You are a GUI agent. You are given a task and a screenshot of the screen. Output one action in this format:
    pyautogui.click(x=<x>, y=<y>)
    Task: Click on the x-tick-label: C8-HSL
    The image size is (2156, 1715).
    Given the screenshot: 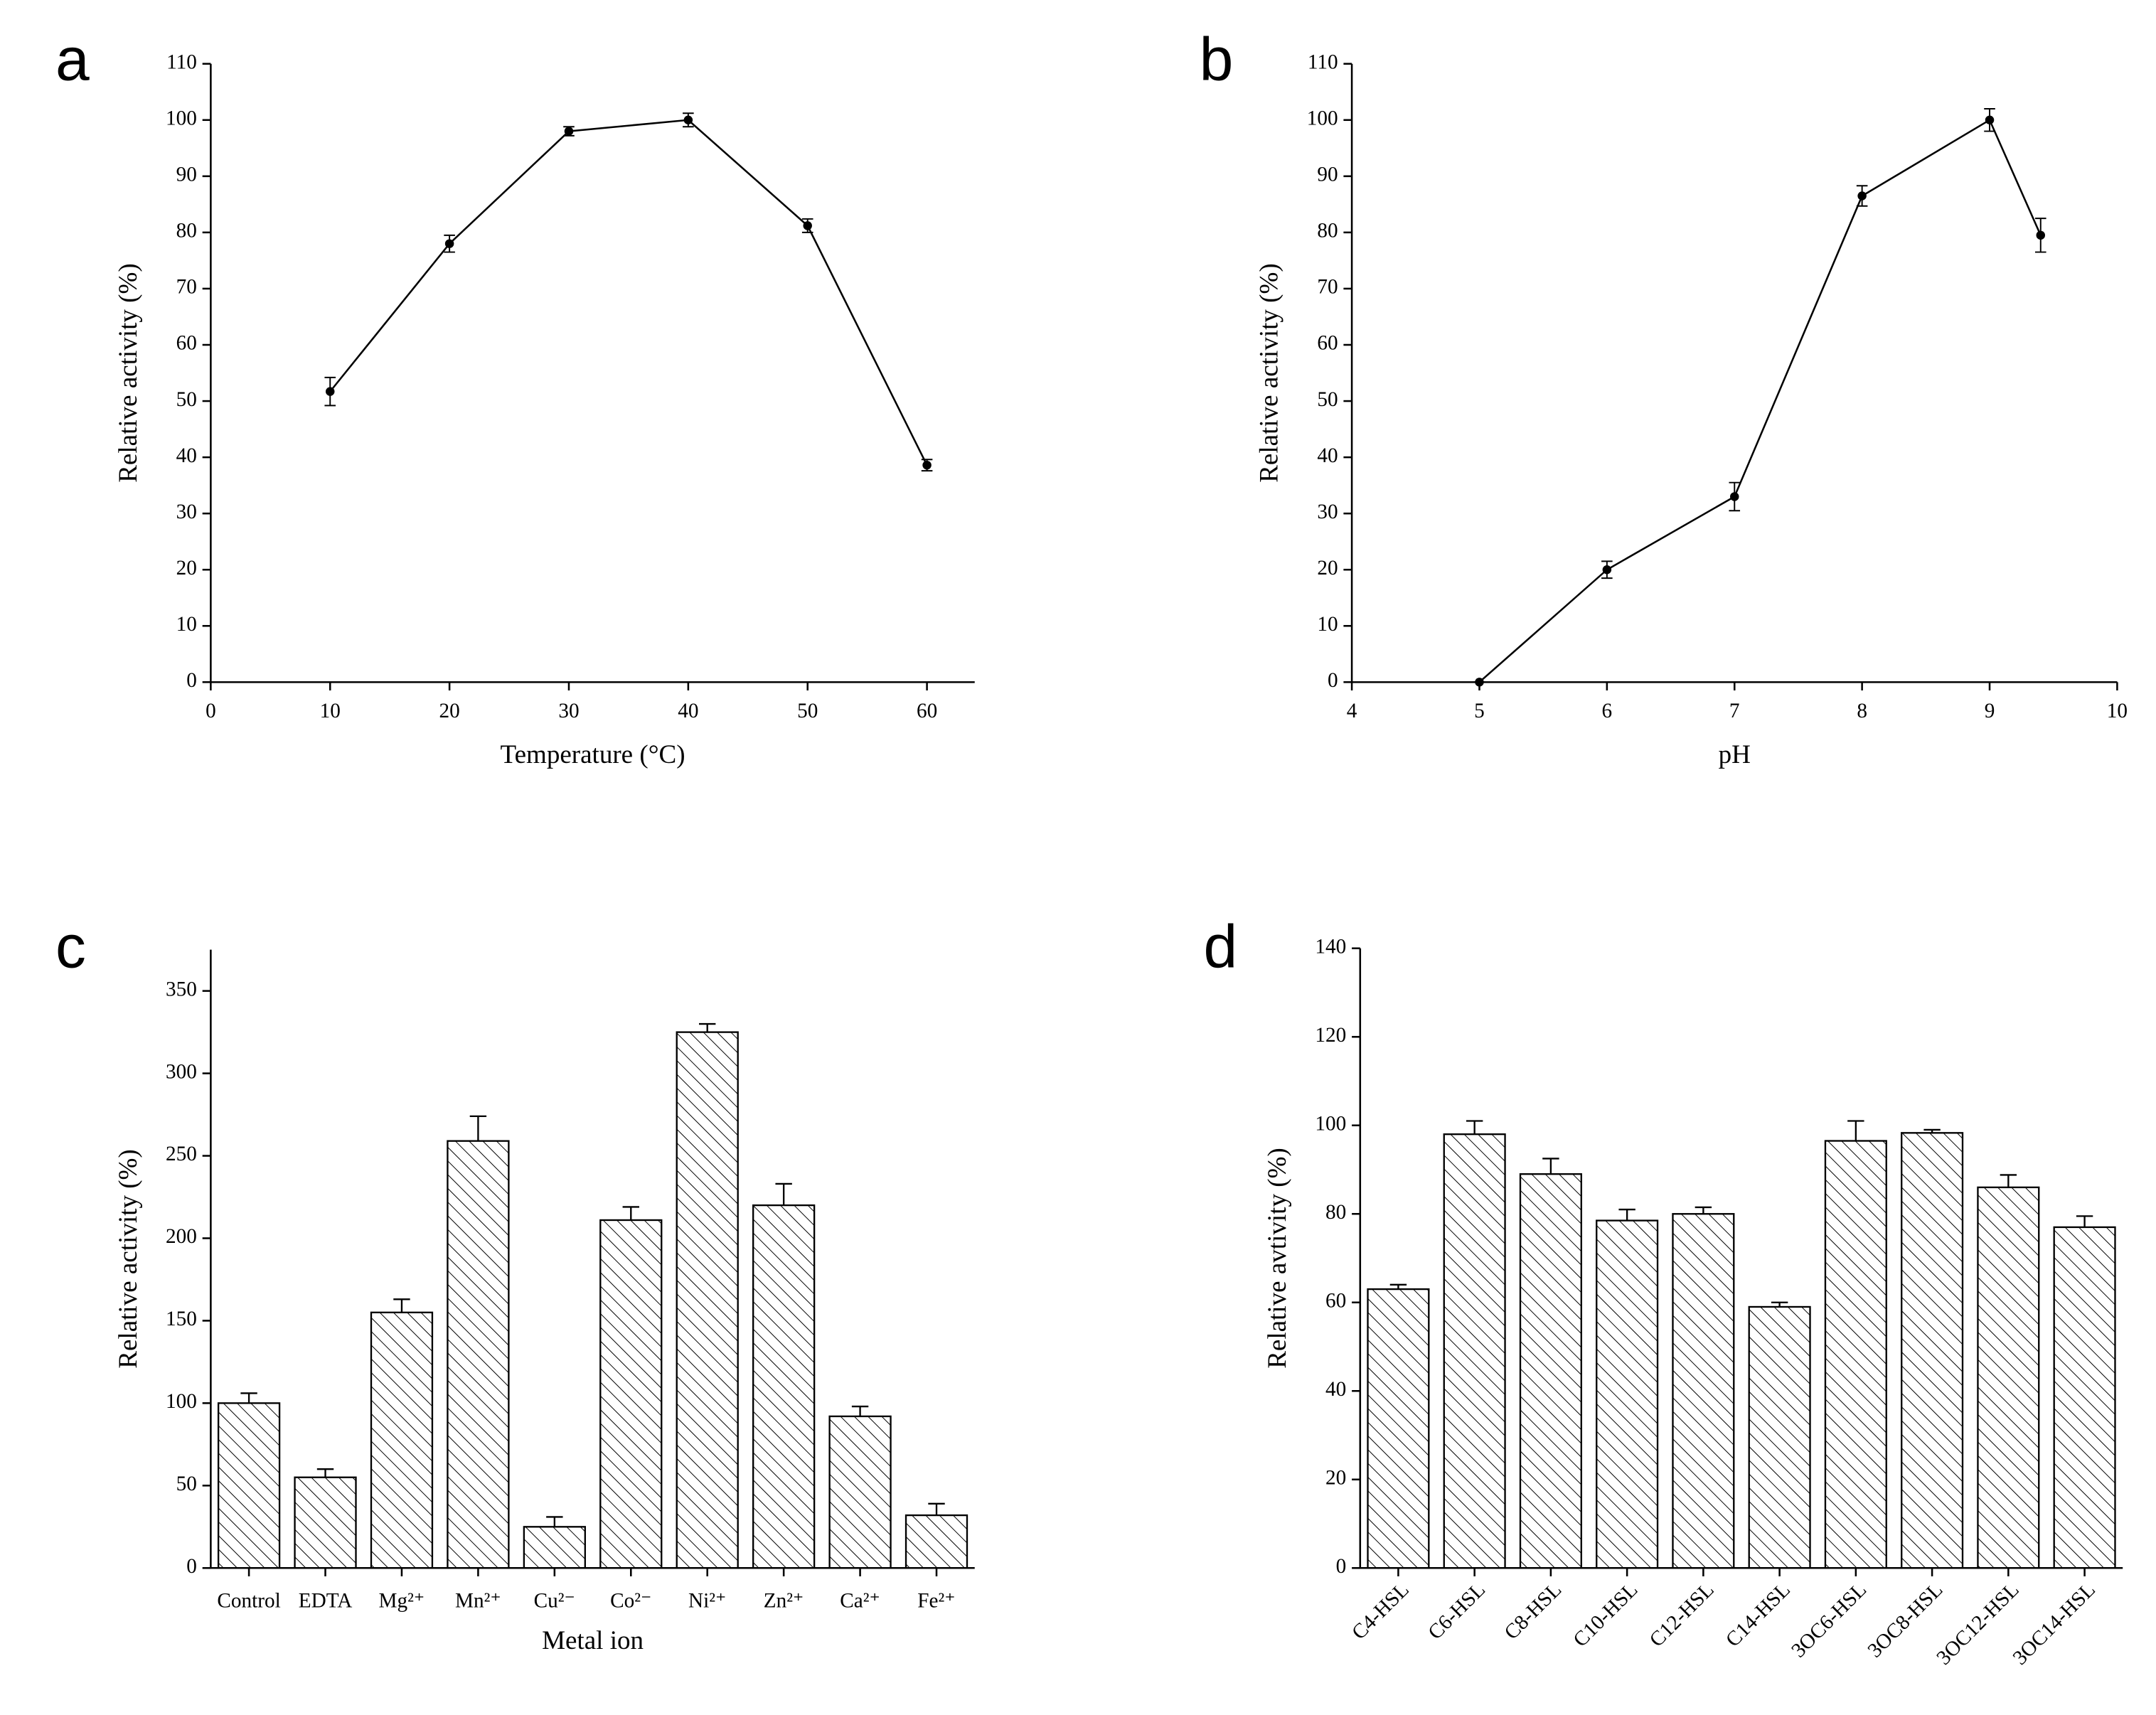 What is the action you would take?
    pyautogui.click(x=1533, y=1612)
    